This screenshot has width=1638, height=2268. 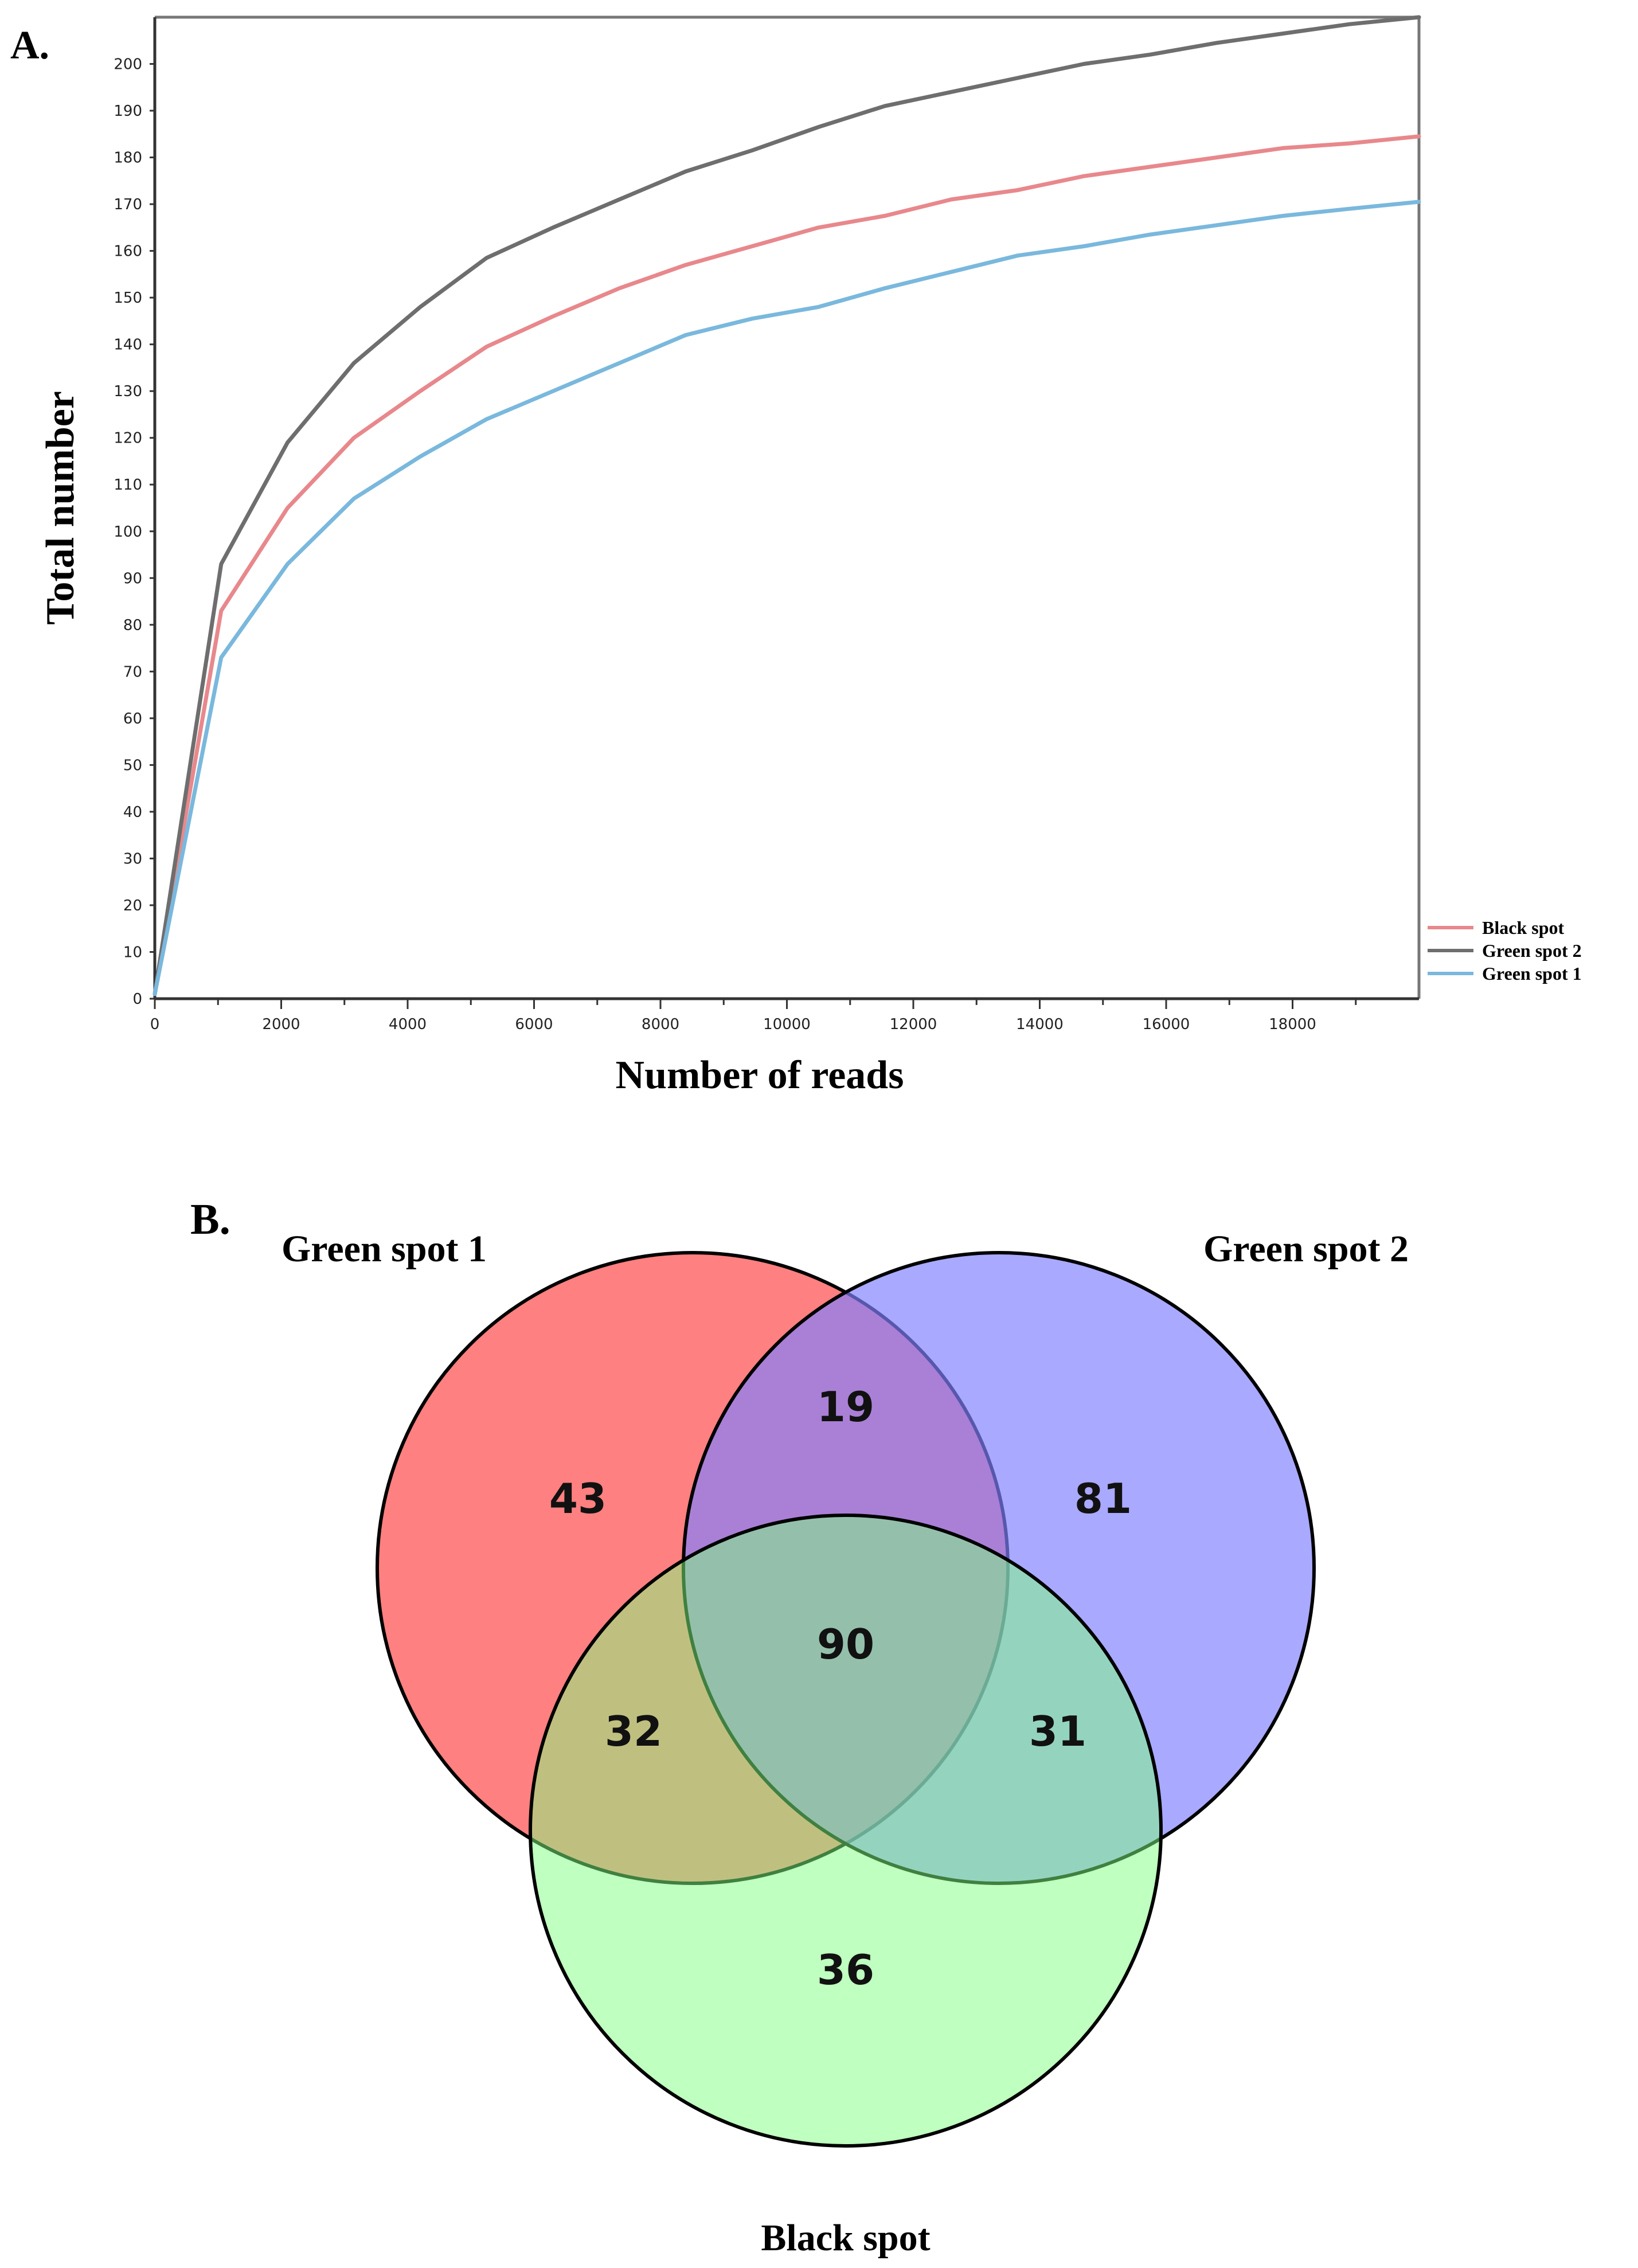 What do you see at coordinates (128, 204) in the screenshot?
I see `y-tick-label: 170` at bounding box center [128, 204].